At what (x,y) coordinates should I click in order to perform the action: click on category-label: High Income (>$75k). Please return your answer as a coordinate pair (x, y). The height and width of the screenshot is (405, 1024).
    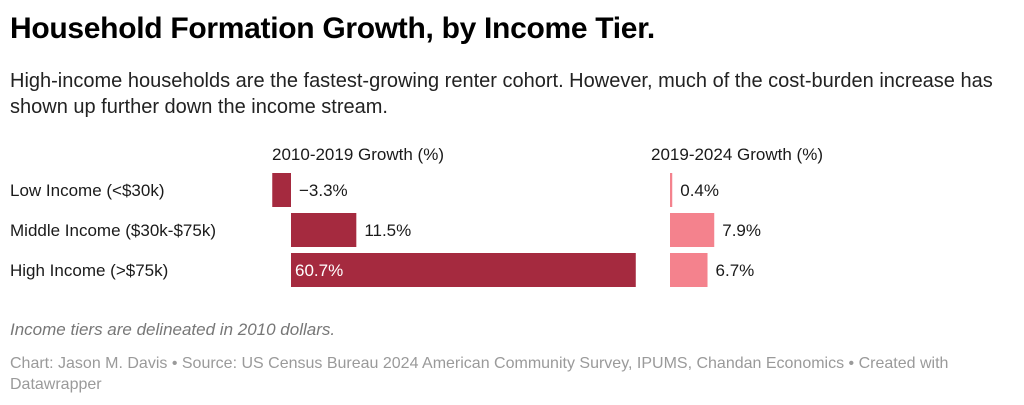
    Looking at the image, I should click on (89, 270).